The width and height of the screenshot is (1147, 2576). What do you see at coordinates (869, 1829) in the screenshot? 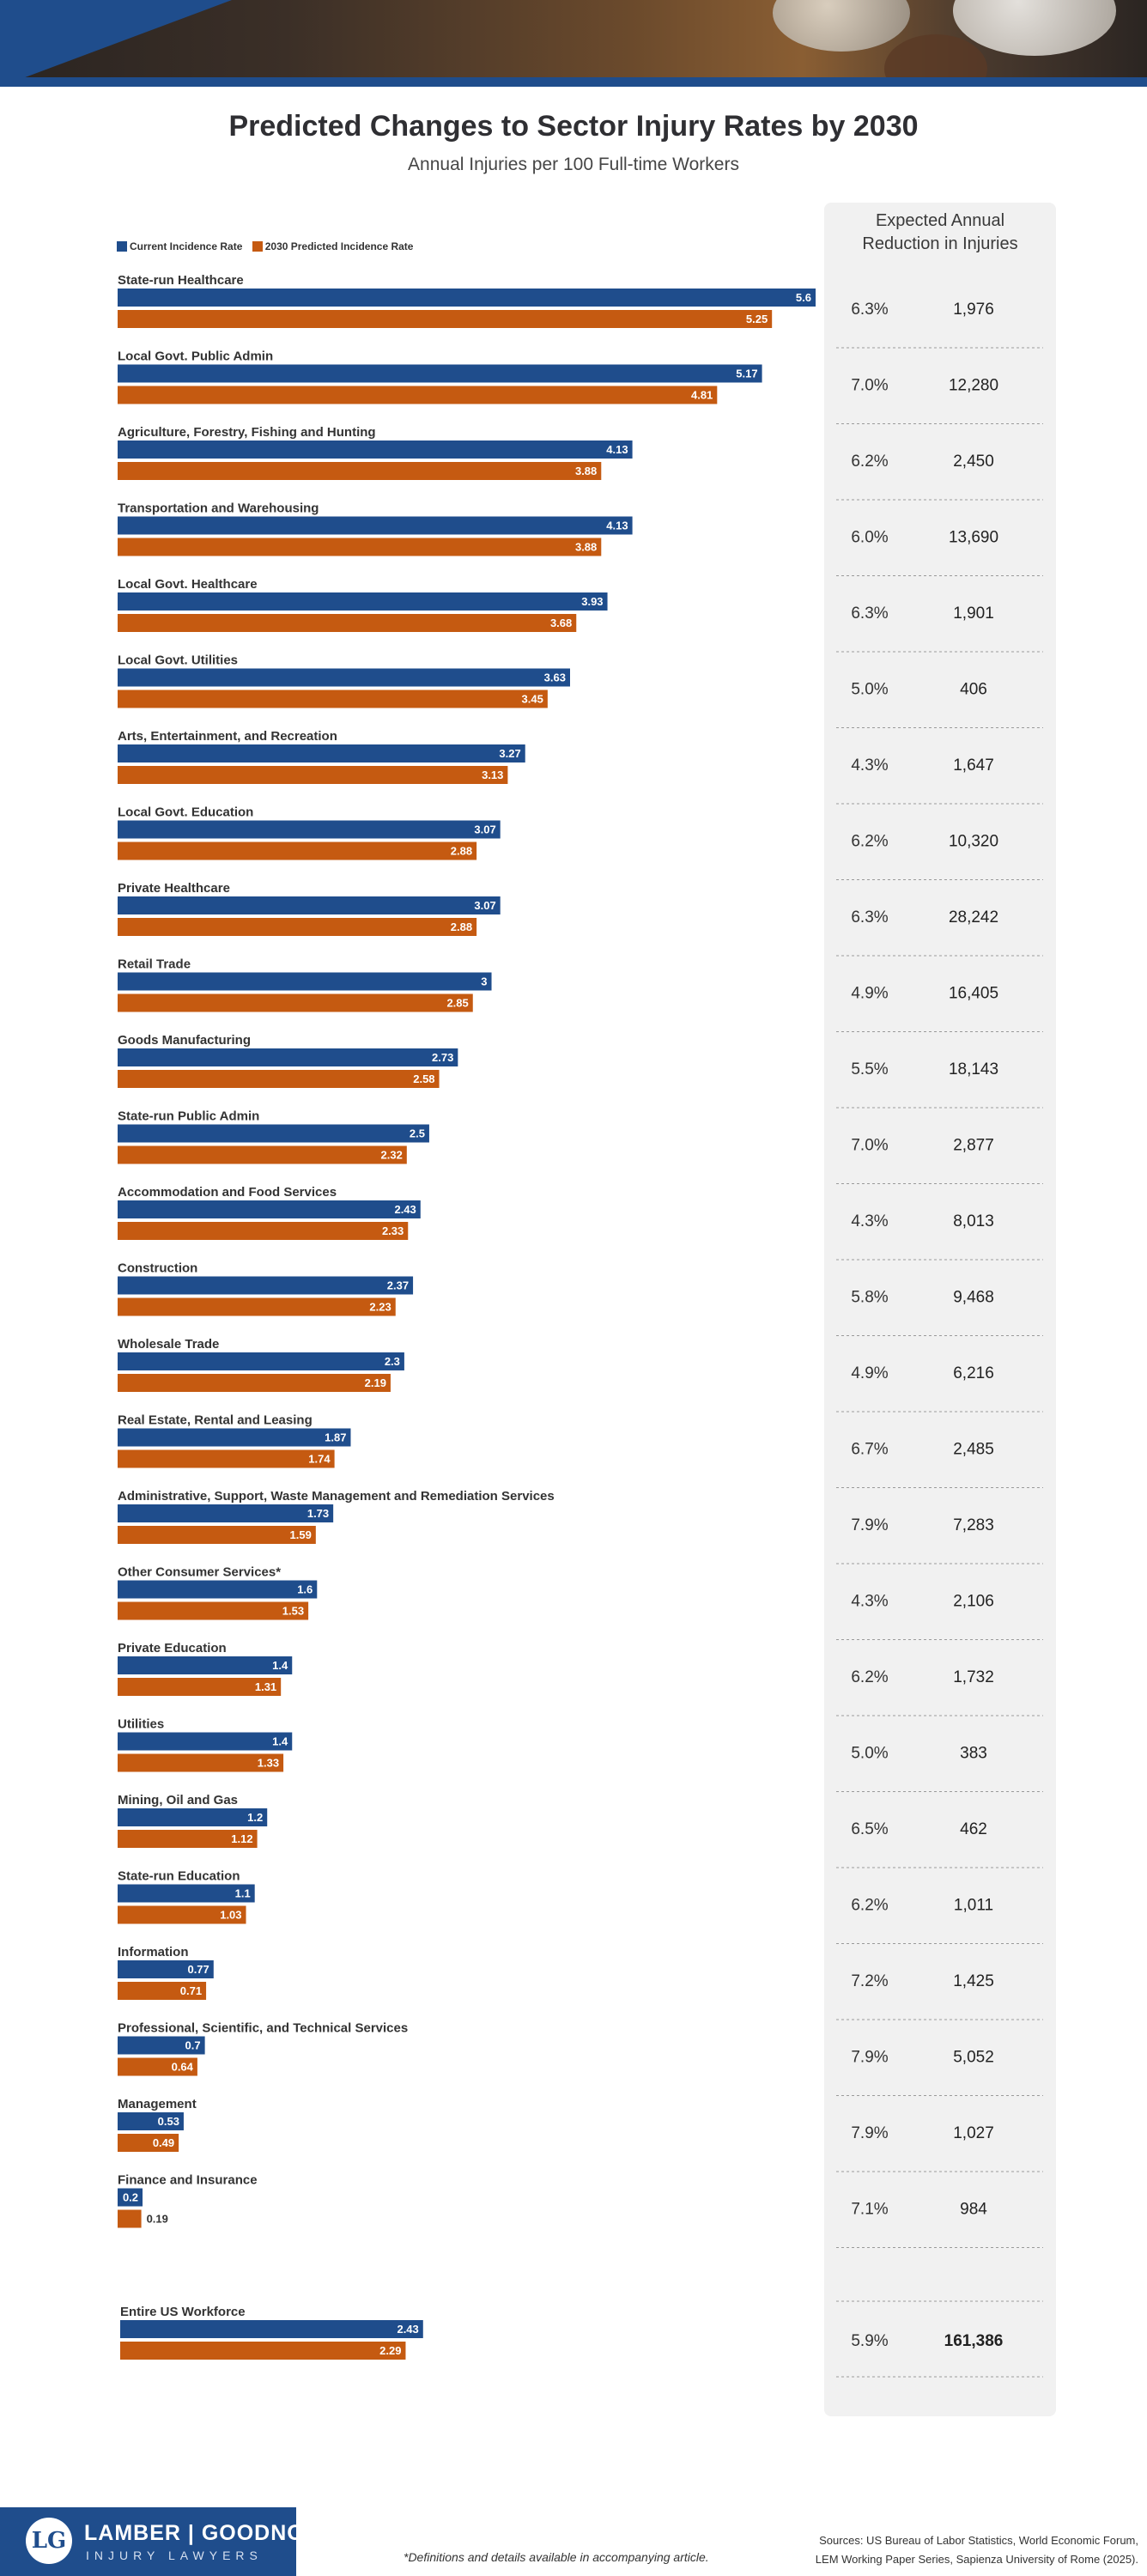
I see `percent-reduction: 6.5%` at bounding box center [869, 1829].